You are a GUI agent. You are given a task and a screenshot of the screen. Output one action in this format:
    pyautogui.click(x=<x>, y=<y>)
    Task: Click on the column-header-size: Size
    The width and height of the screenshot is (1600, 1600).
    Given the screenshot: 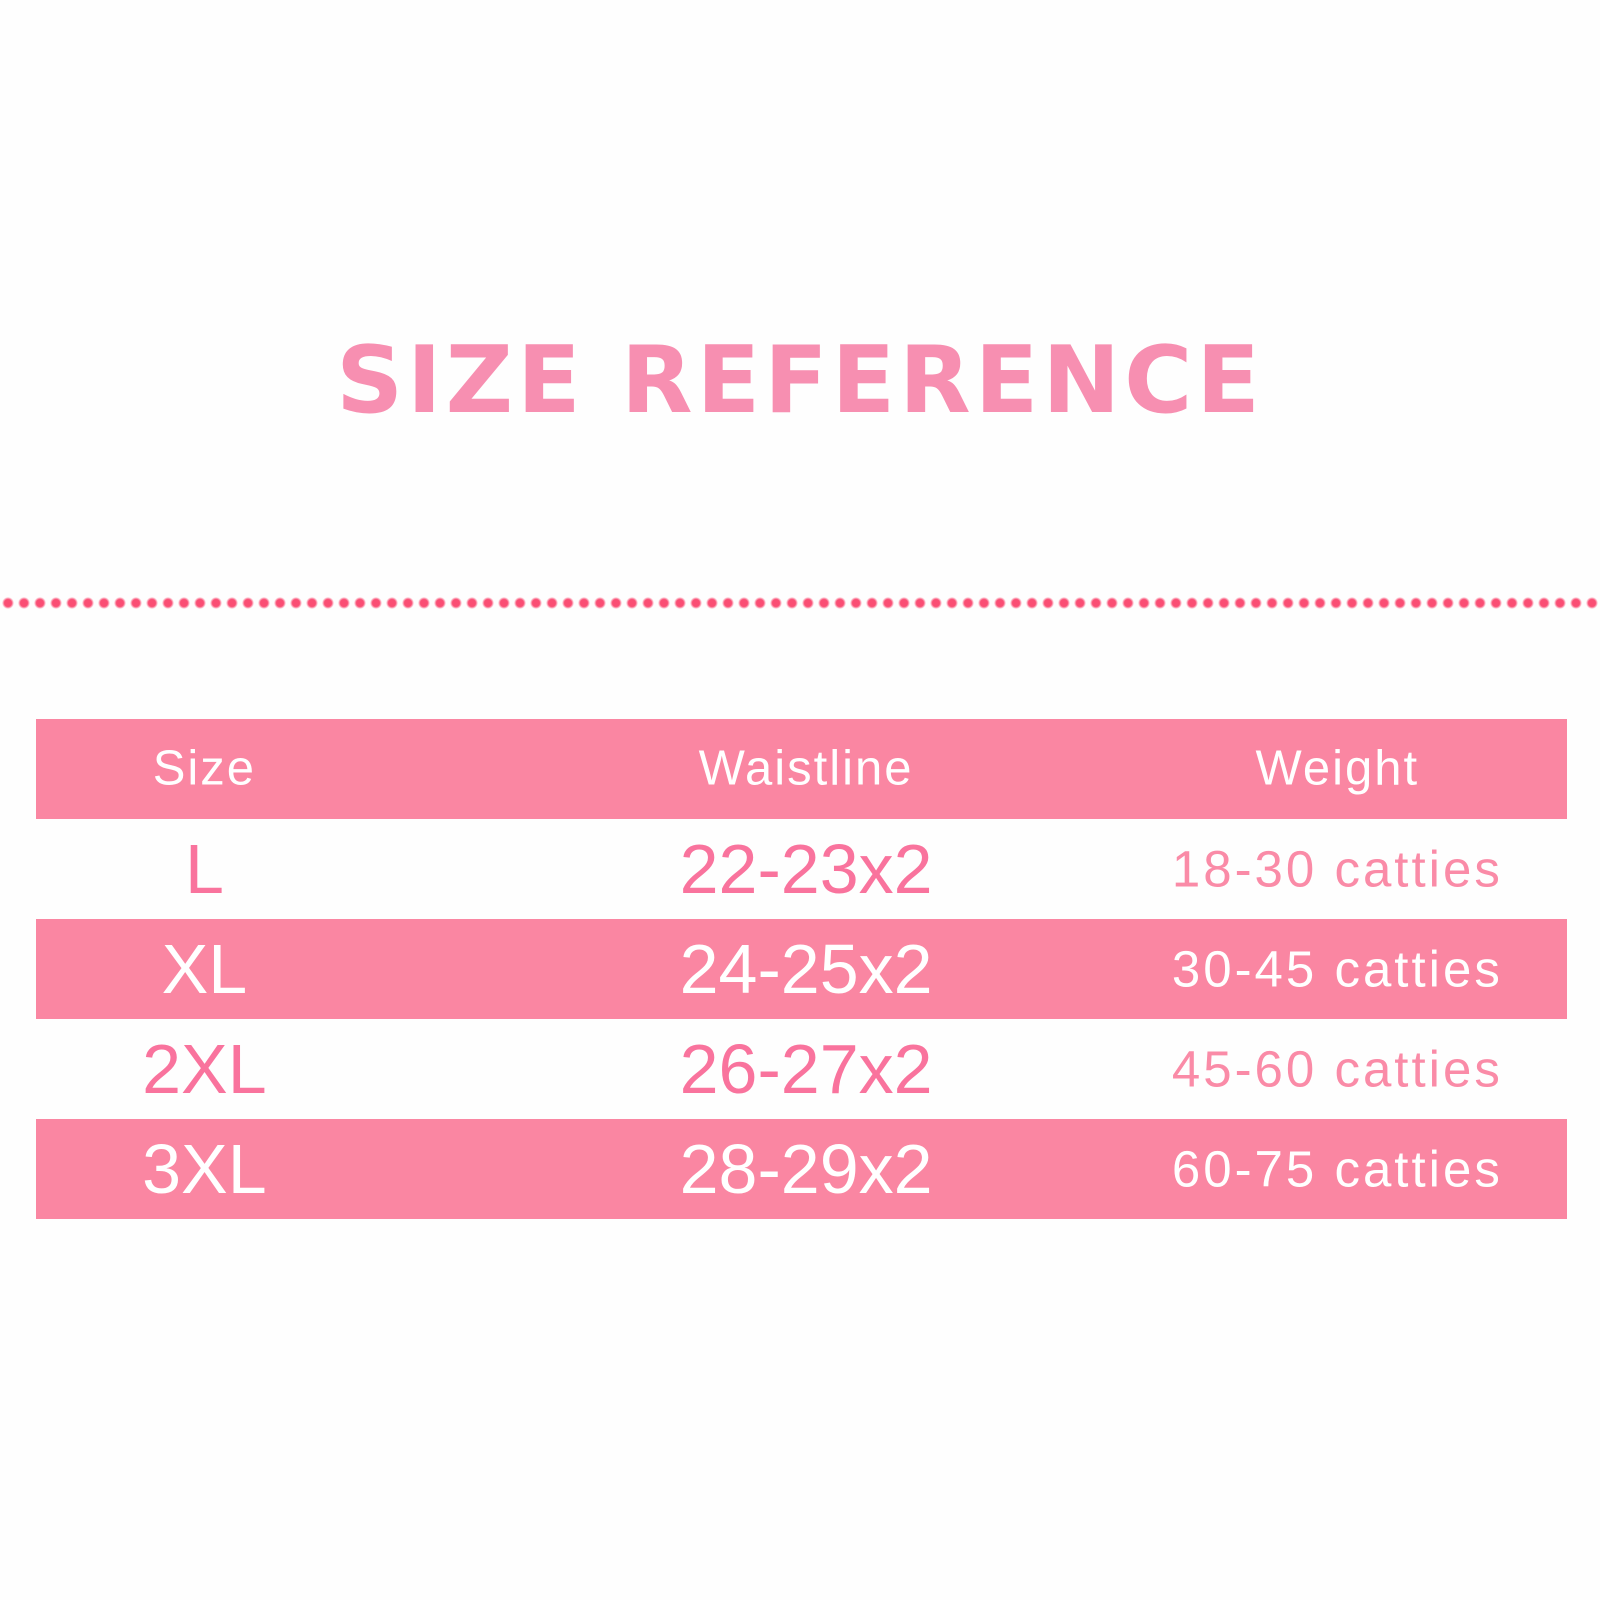 What is the action you would take?
    pyautogui.click(x=204, y=768)
    